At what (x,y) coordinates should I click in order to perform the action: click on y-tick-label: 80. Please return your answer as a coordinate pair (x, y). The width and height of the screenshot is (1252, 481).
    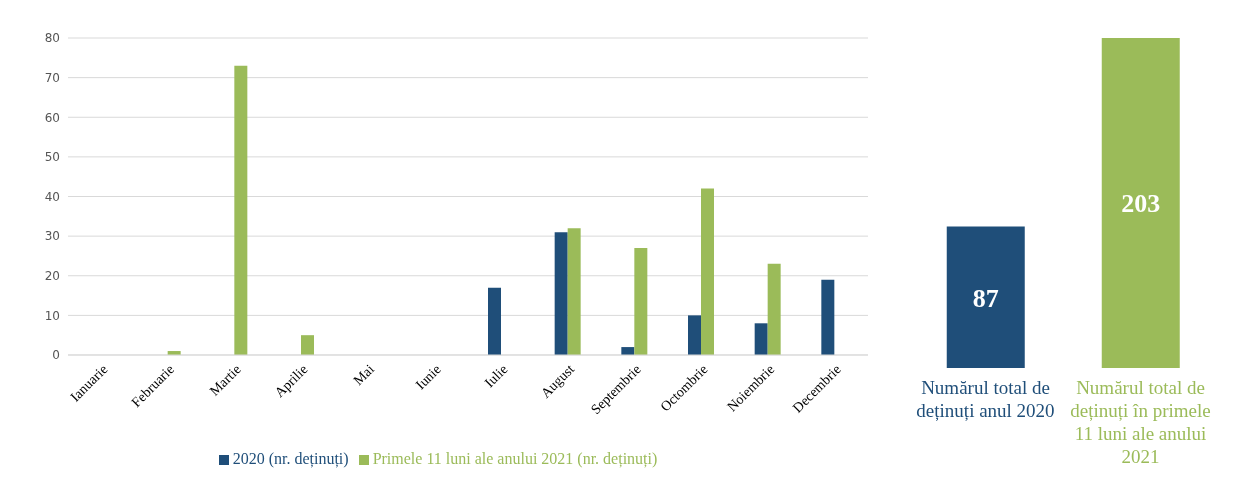
    Looking at the image, I should click on (52, 38).